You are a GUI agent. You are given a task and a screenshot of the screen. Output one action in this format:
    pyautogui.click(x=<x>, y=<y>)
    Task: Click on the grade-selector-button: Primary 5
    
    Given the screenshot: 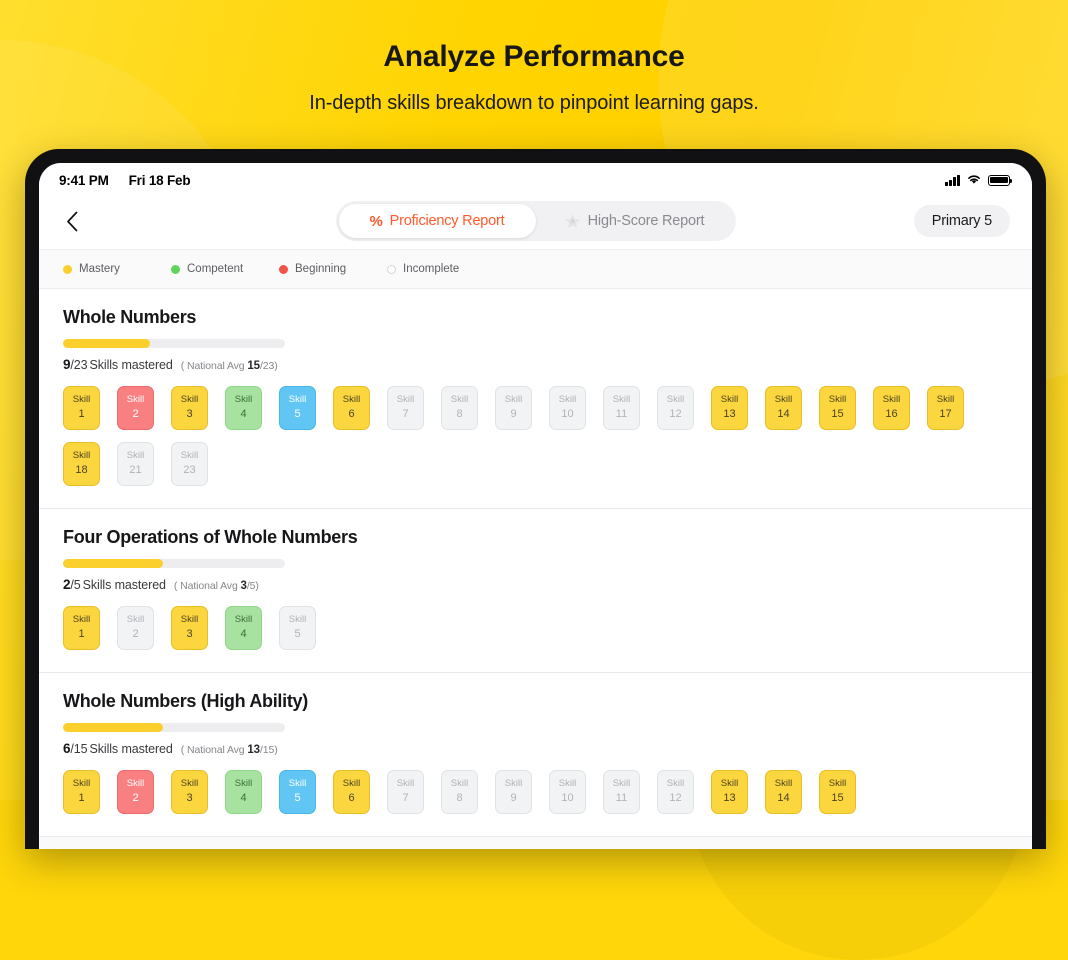 What is the action you would take?
    pyautogui.click(x=961, y=221)
    